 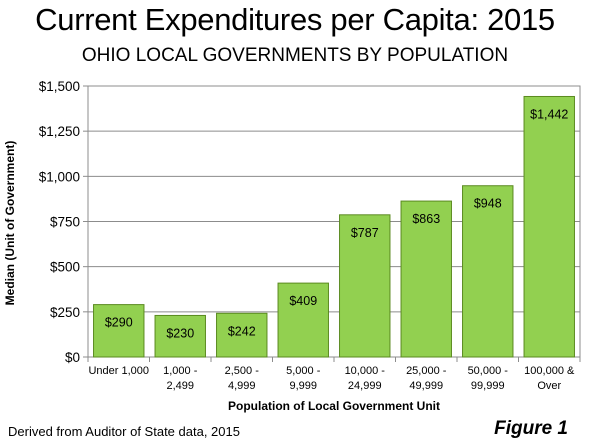 I want to click on x-tick-label-line: Under 1,000, so click(x=118, y=371).